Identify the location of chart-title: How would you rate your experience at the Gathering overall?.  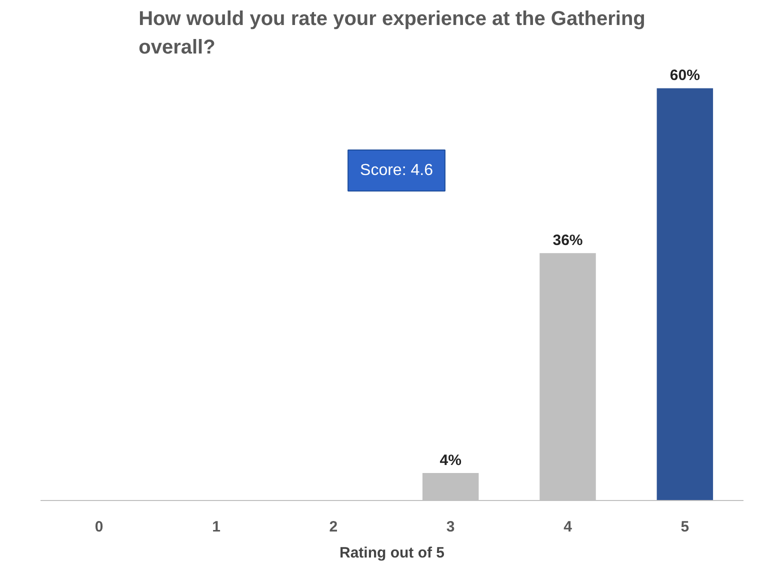
(392, 33).